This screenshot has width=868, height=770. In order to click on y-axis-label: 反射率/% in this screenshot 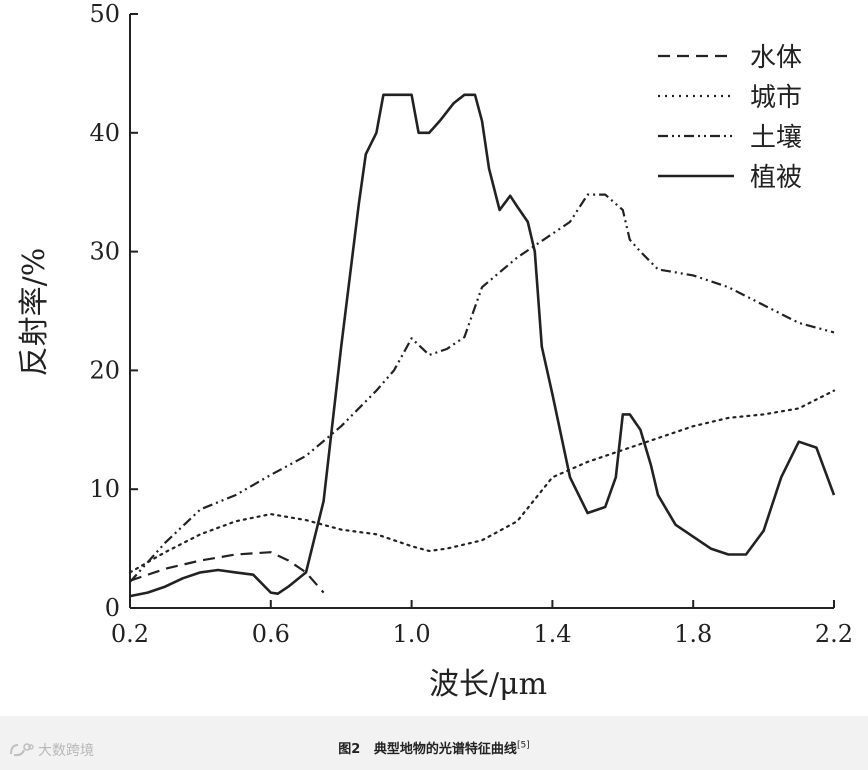, I will do `click(34, 312)`.